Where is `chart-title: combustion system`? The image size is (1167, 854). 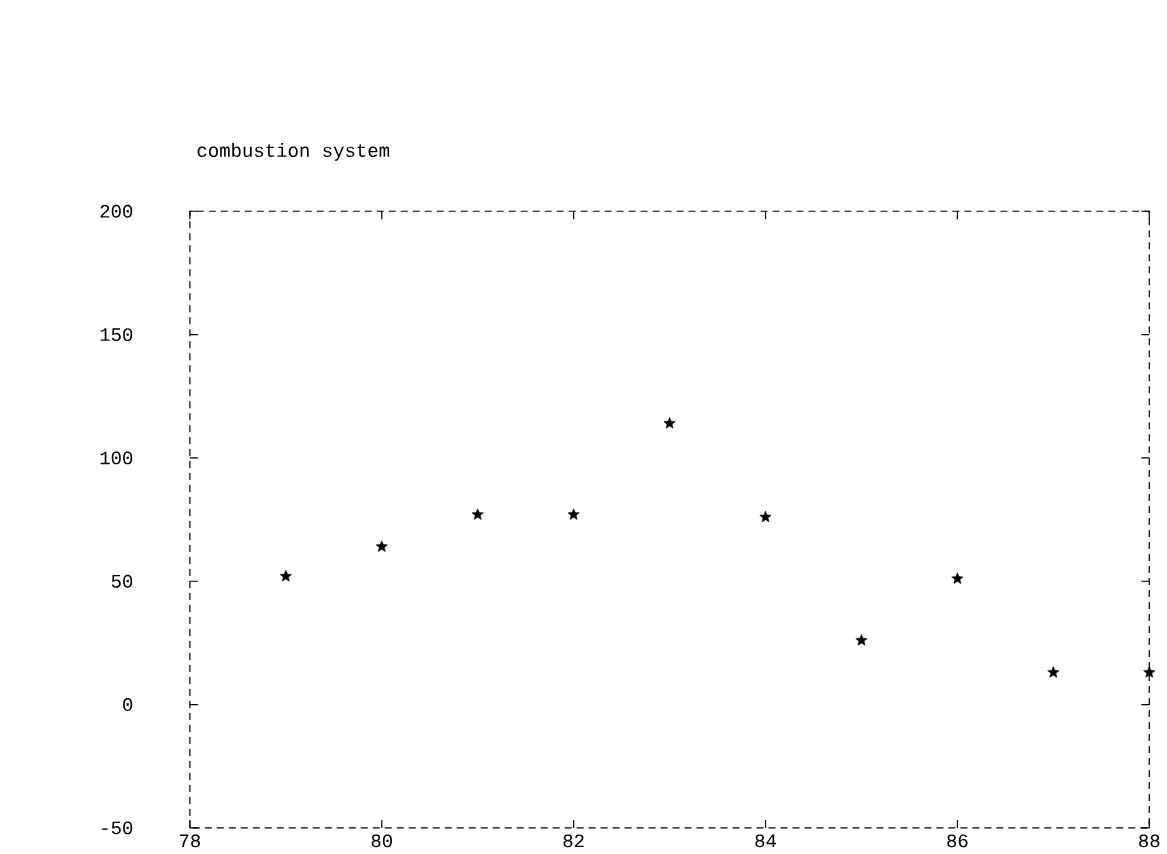 chart-title: combustion system is located at coordinates (293, 152).